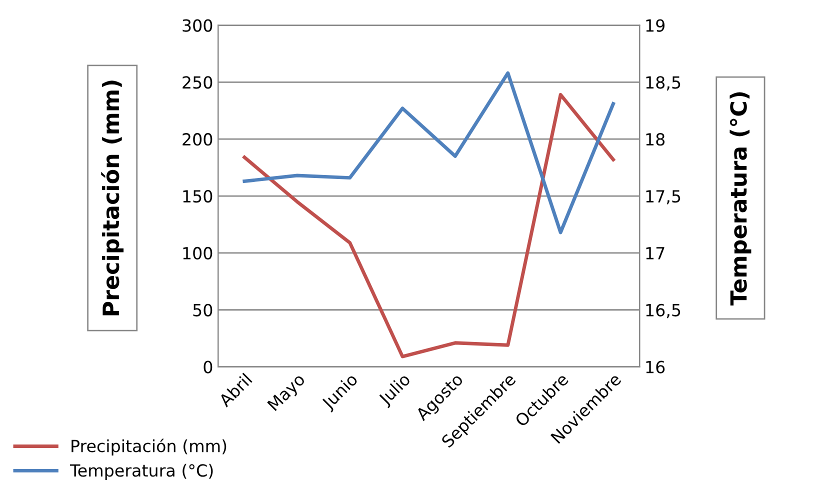  Describe the element at coordinates (197, 253) in the screenshot. I see `y-tick-label: 100` at that location.